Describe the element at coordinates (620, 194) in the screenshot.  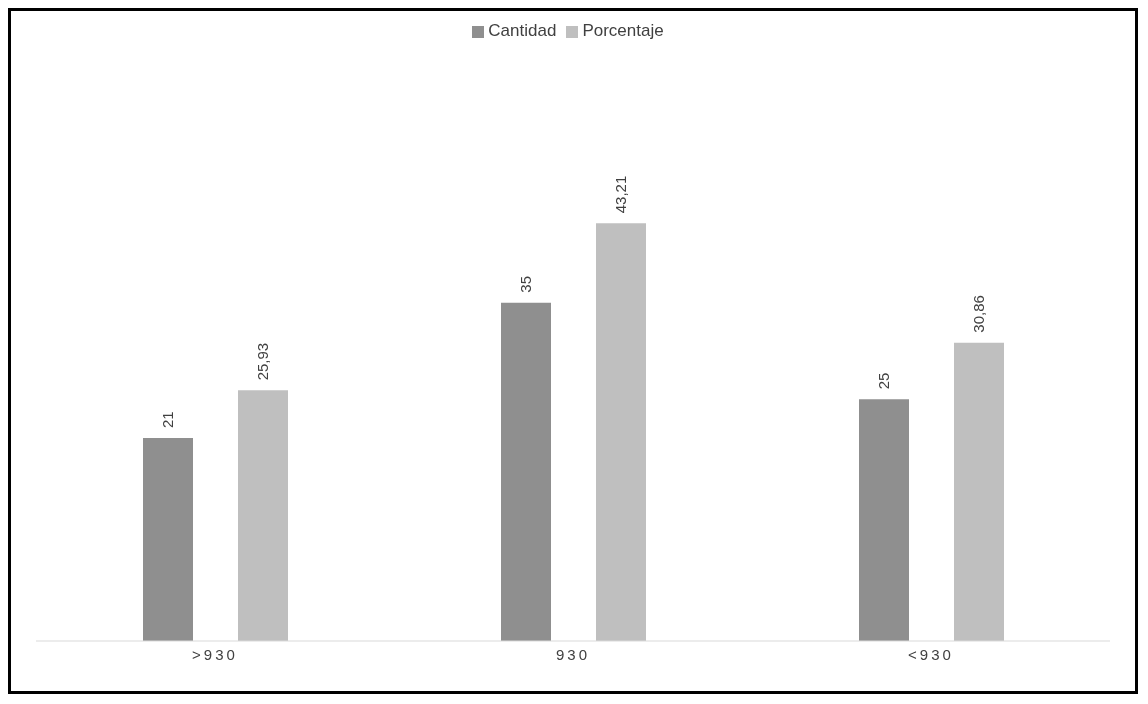
I see `data-label: 43,21` at that location.